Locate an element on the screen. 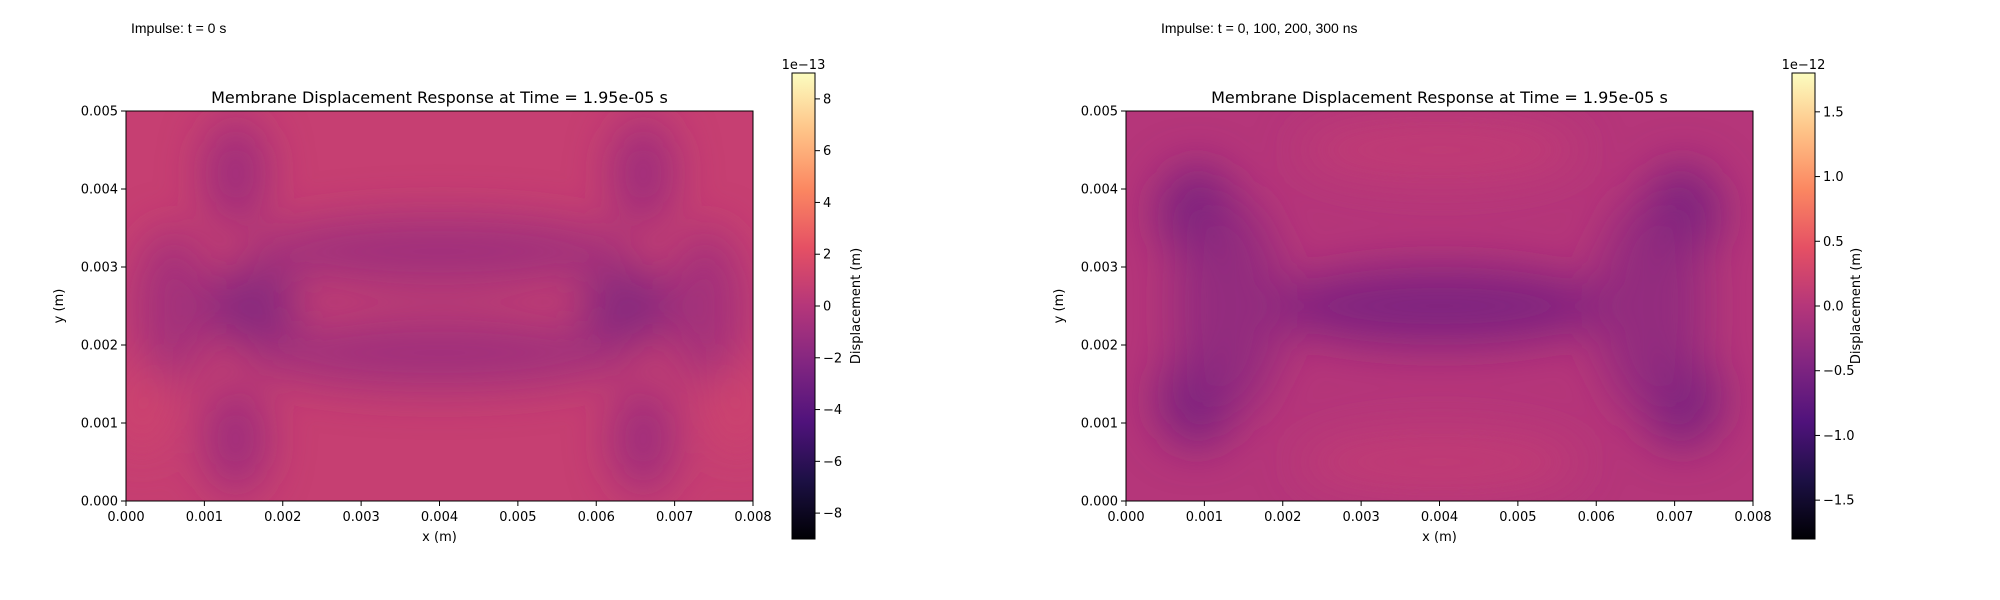  colorbar-tick-label: −8 is located at coordinates (832, 514).